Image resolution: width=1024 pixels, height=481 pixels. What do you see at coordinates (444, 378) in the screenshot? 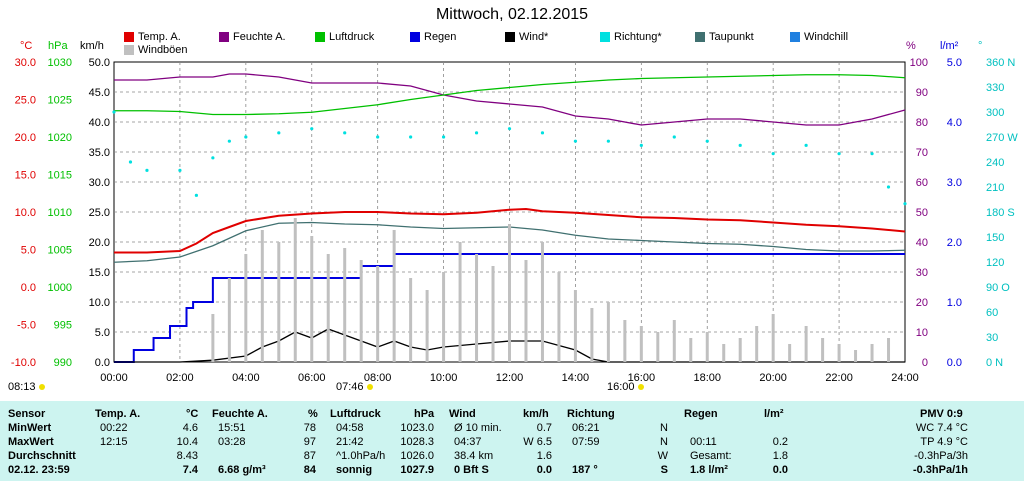
I see `x-tick-label: 10:00` at bounding box center [444, 378].